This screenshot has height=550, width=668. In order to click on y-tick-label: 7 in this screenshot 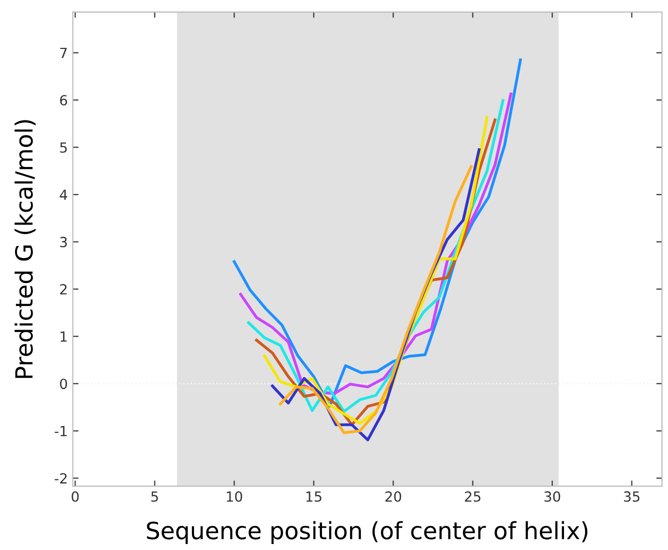, I will do `click(63, 53)`.